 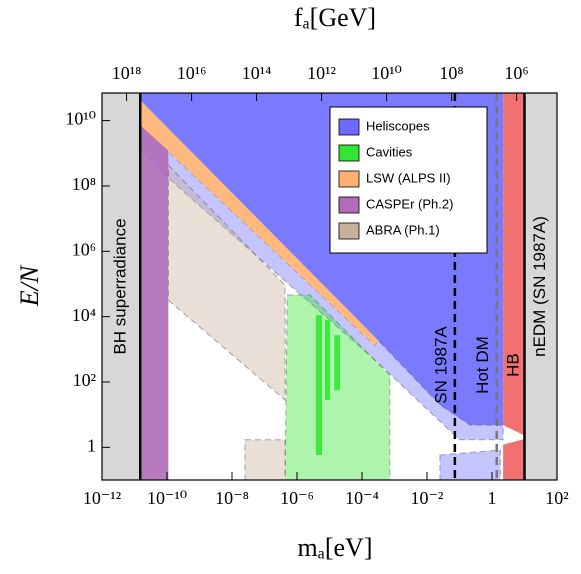 I want to click on constraint-label: nEDM (SN 1987A), so click(x=539, y=286).